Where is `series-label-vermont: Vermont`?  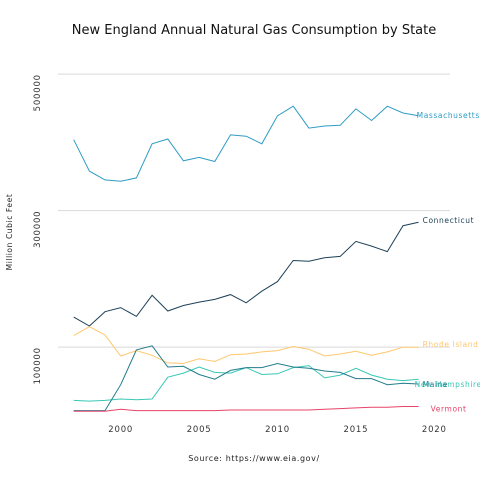 series-label-vermont: Vermont is located at coordinates (449, 409).